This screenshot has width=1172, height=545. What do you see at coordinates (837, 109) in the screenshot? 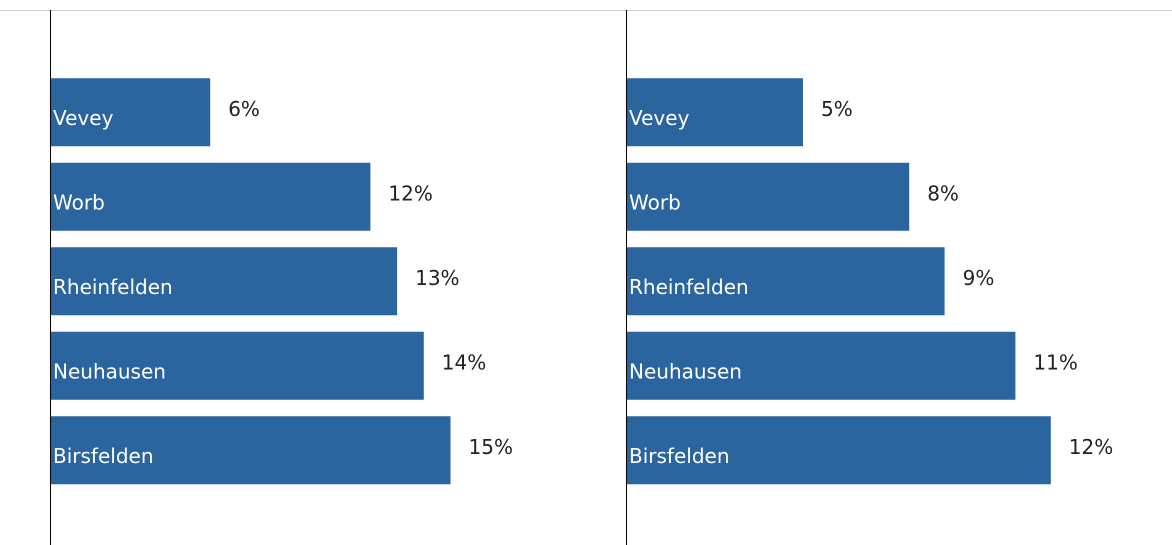
I see `value-label: 5%` at bounding box center [837, 109].